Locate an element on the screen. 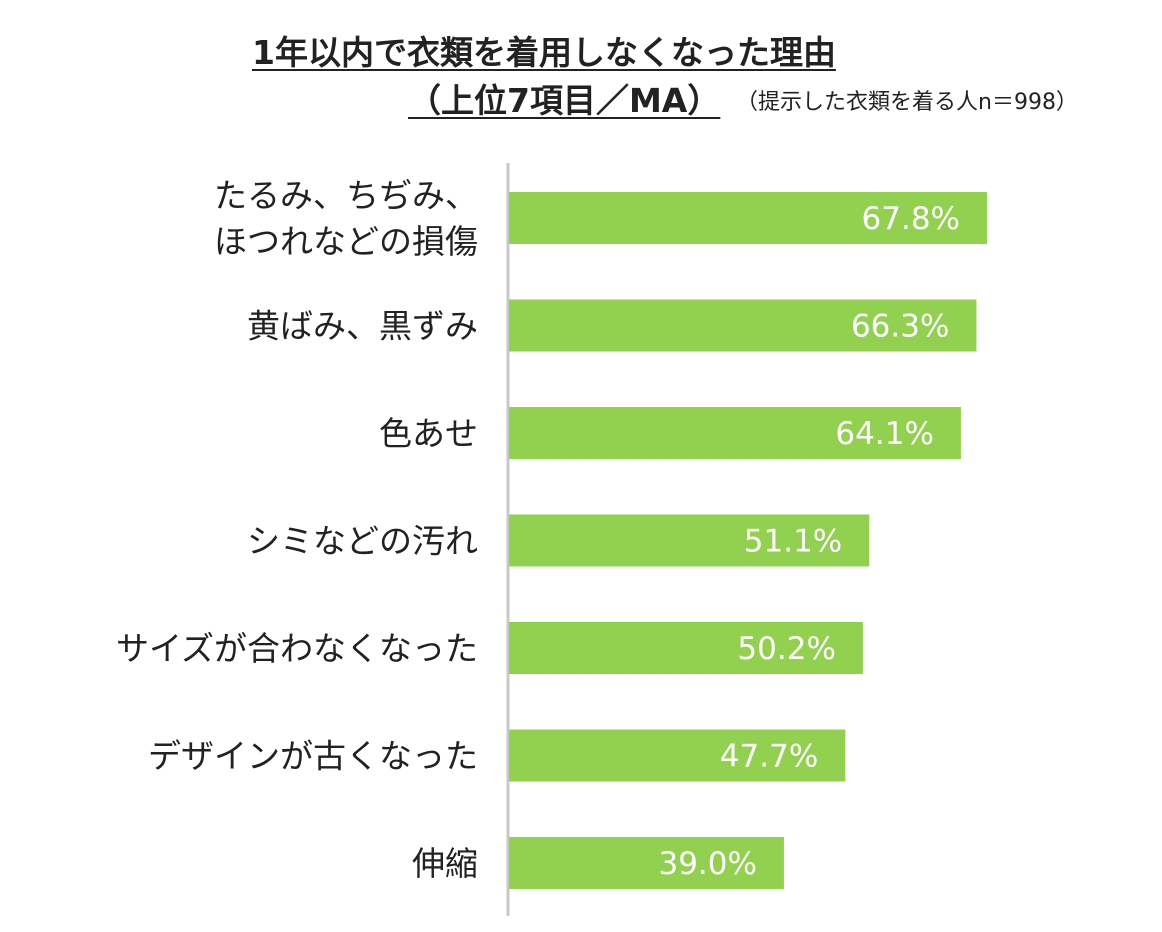 Image resolution: width=1162 pixels, height=932 pixels. category-label-2: 色あせ is located at coordinates (428, 433).